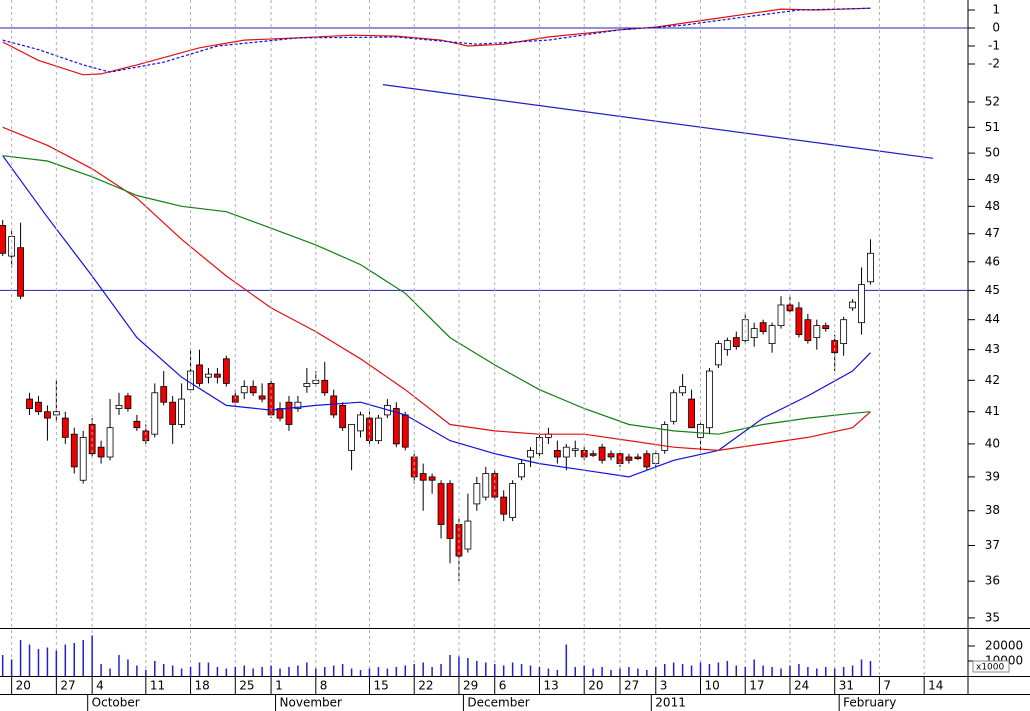  What do you see at coordinates (992, 290) in the screenshot?
I see `y-tick-label: 45` at bounding box center [992, 290].